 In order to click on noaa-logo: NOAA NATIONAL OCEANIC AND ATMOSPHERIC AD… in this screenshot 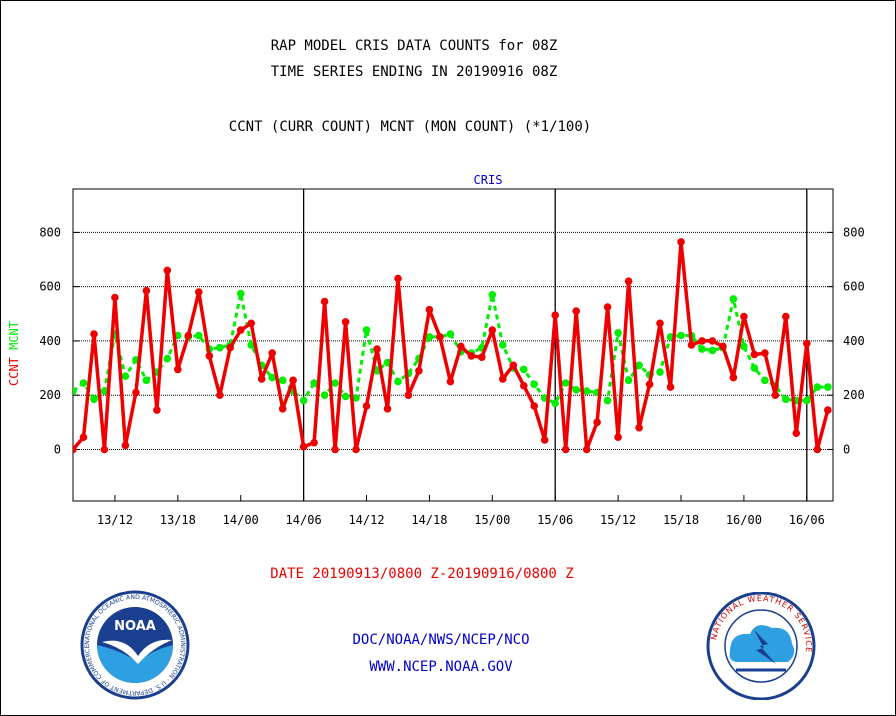, I will do `click(135, 645)`.